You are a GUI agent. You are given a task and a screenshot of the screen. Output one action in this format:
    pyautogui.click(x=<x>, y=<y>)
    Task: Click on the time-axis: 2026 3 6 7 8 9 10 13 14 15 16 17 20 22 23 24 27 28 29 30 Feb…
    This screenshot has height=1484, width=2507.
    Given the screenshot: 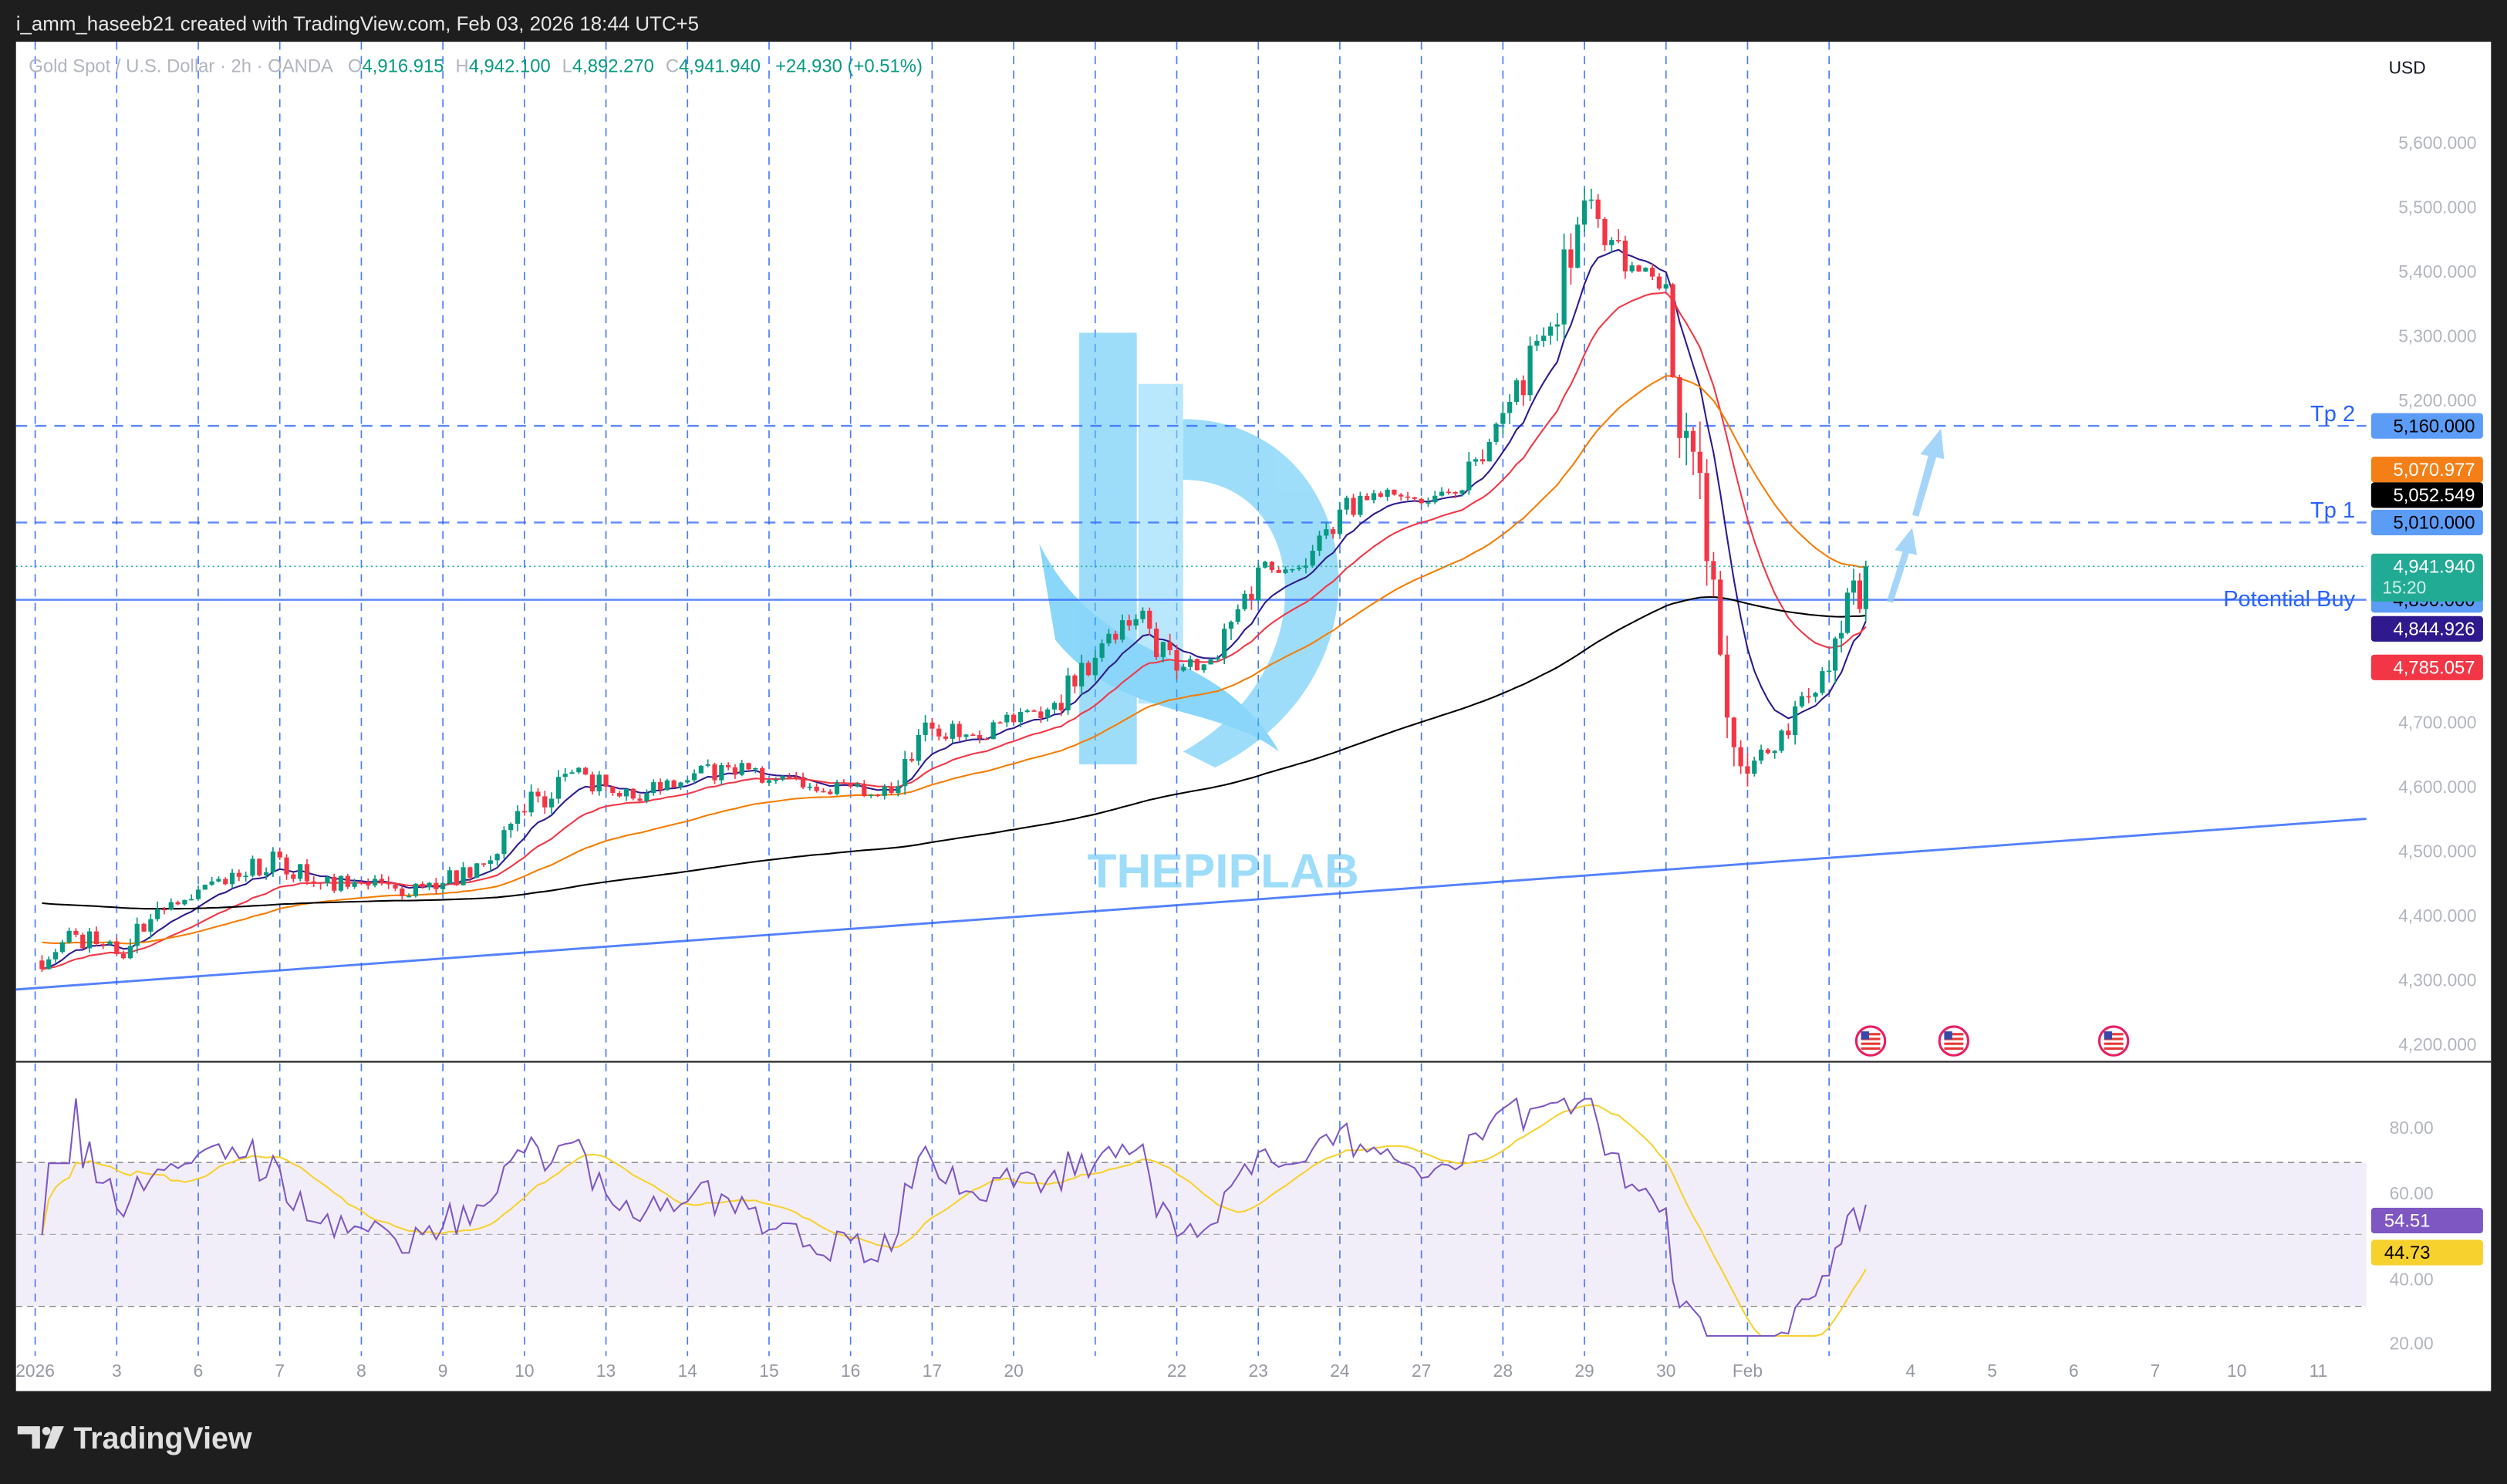 What is the action you would take?
    pyautogui.click(x=1171, y=1371)
    